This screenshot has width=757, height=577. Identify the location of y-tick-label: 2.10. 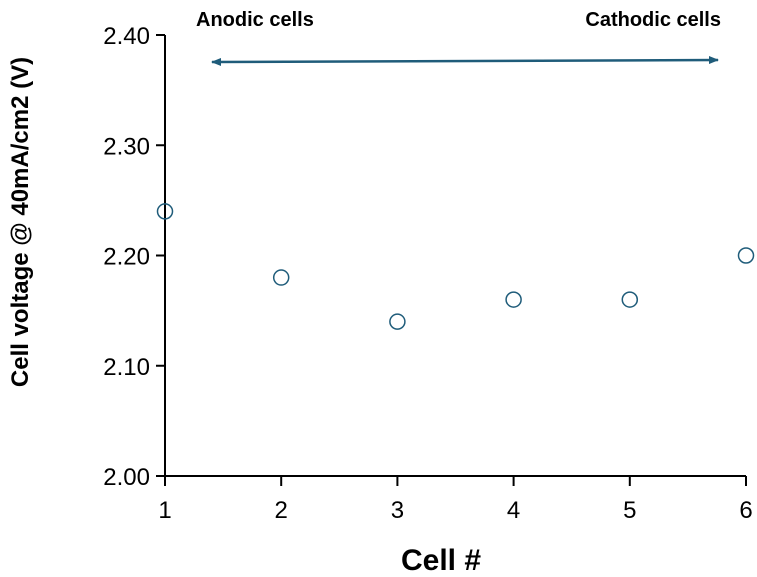
(126, 367).